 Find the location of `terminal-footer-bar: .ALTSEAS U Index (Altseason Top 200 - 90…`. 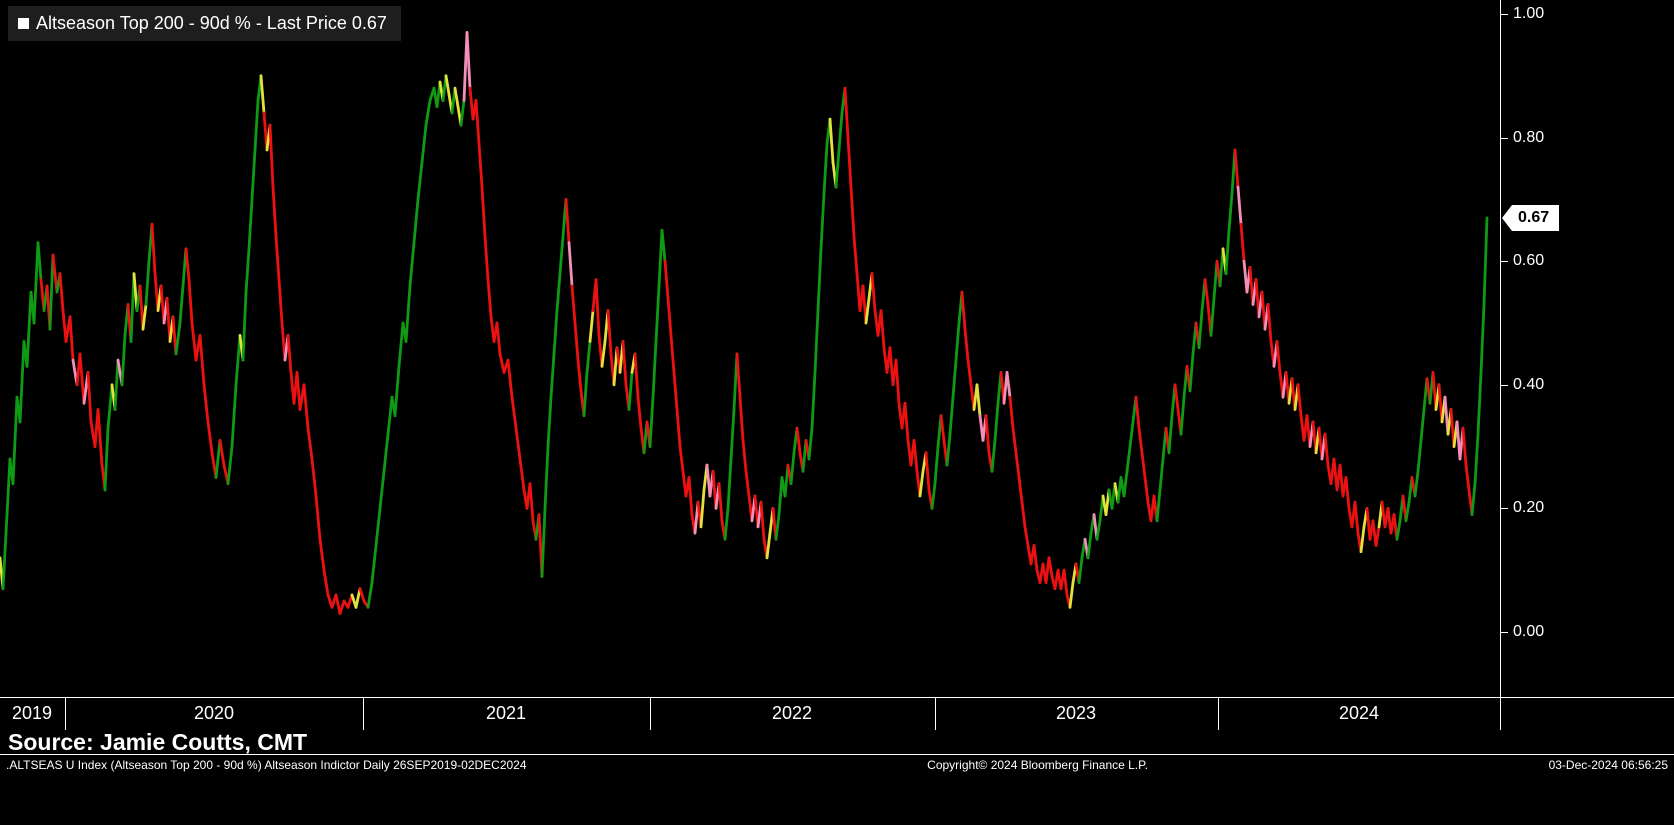

terminal-footer-bar: .ALTSEAS U Index (Altseason Top 200 - 90… is located at coordinates (837, 764).